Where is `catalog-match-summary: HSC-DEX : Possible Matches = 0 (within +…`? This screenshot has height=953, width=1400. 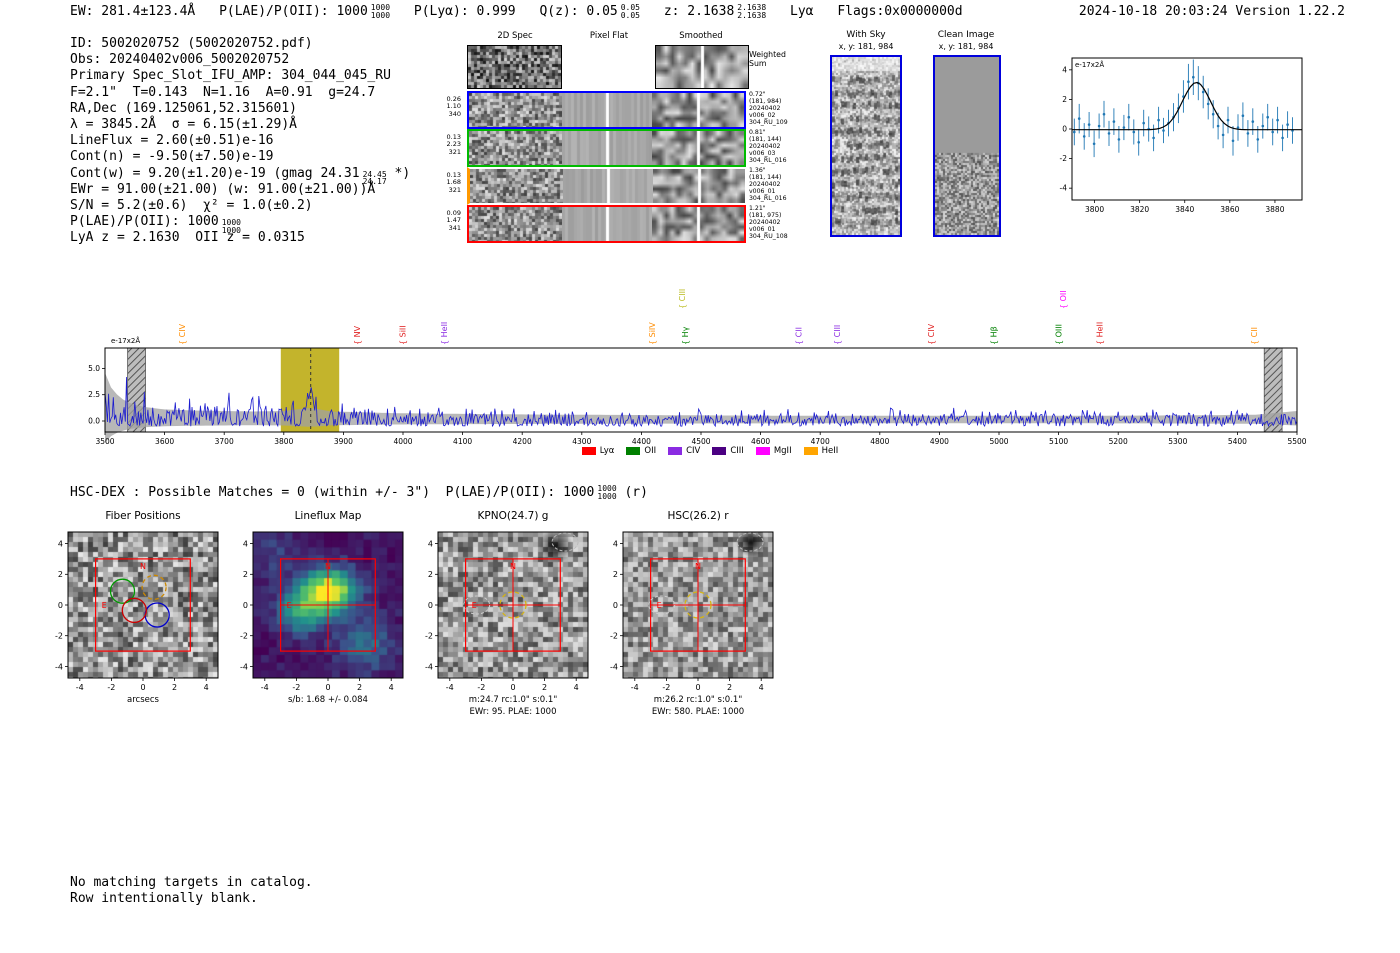
catalog-match-summary: HSC-DEX : Possible Matches = 0 (within +… is located at coordinates (359, 492).